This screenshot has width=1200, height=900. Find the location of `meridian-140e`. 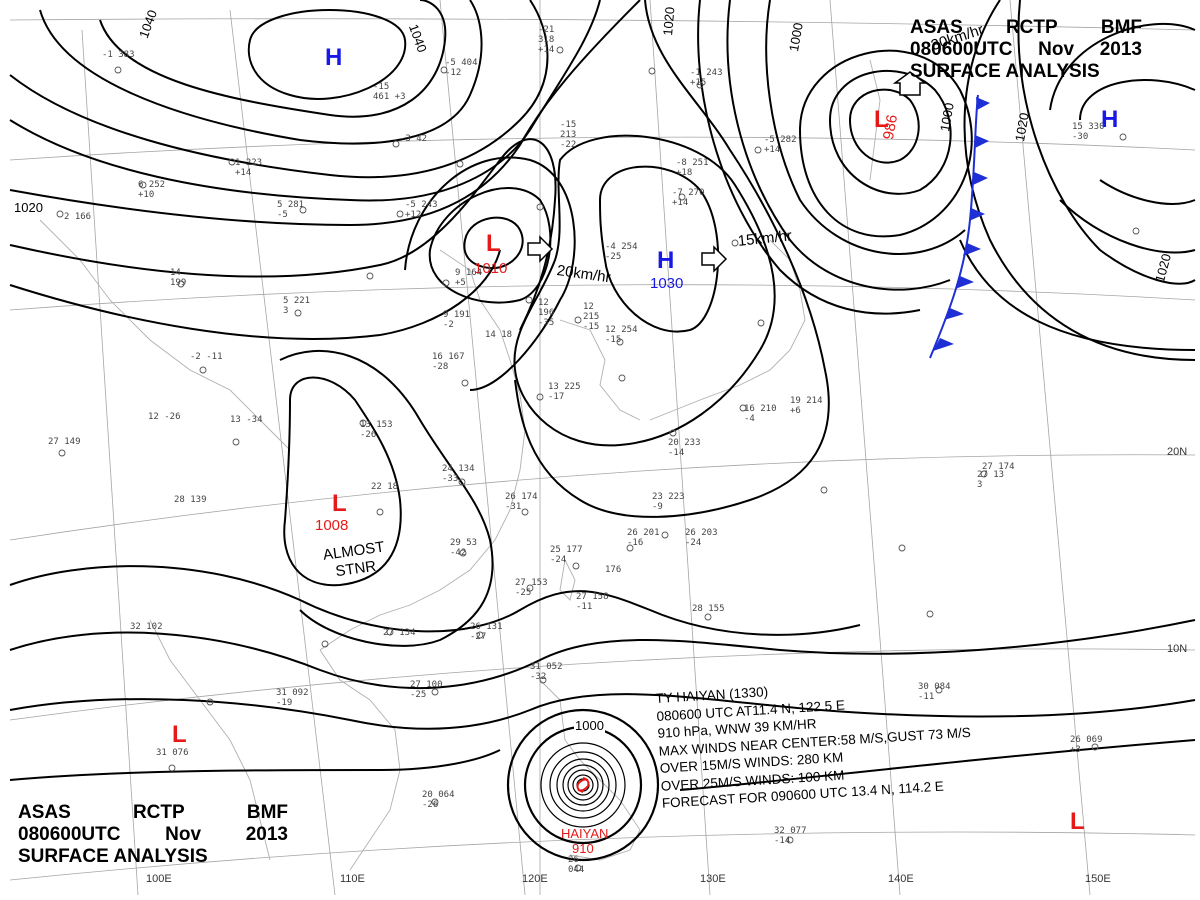

meridian-140e is located at coordinates (865, 448).